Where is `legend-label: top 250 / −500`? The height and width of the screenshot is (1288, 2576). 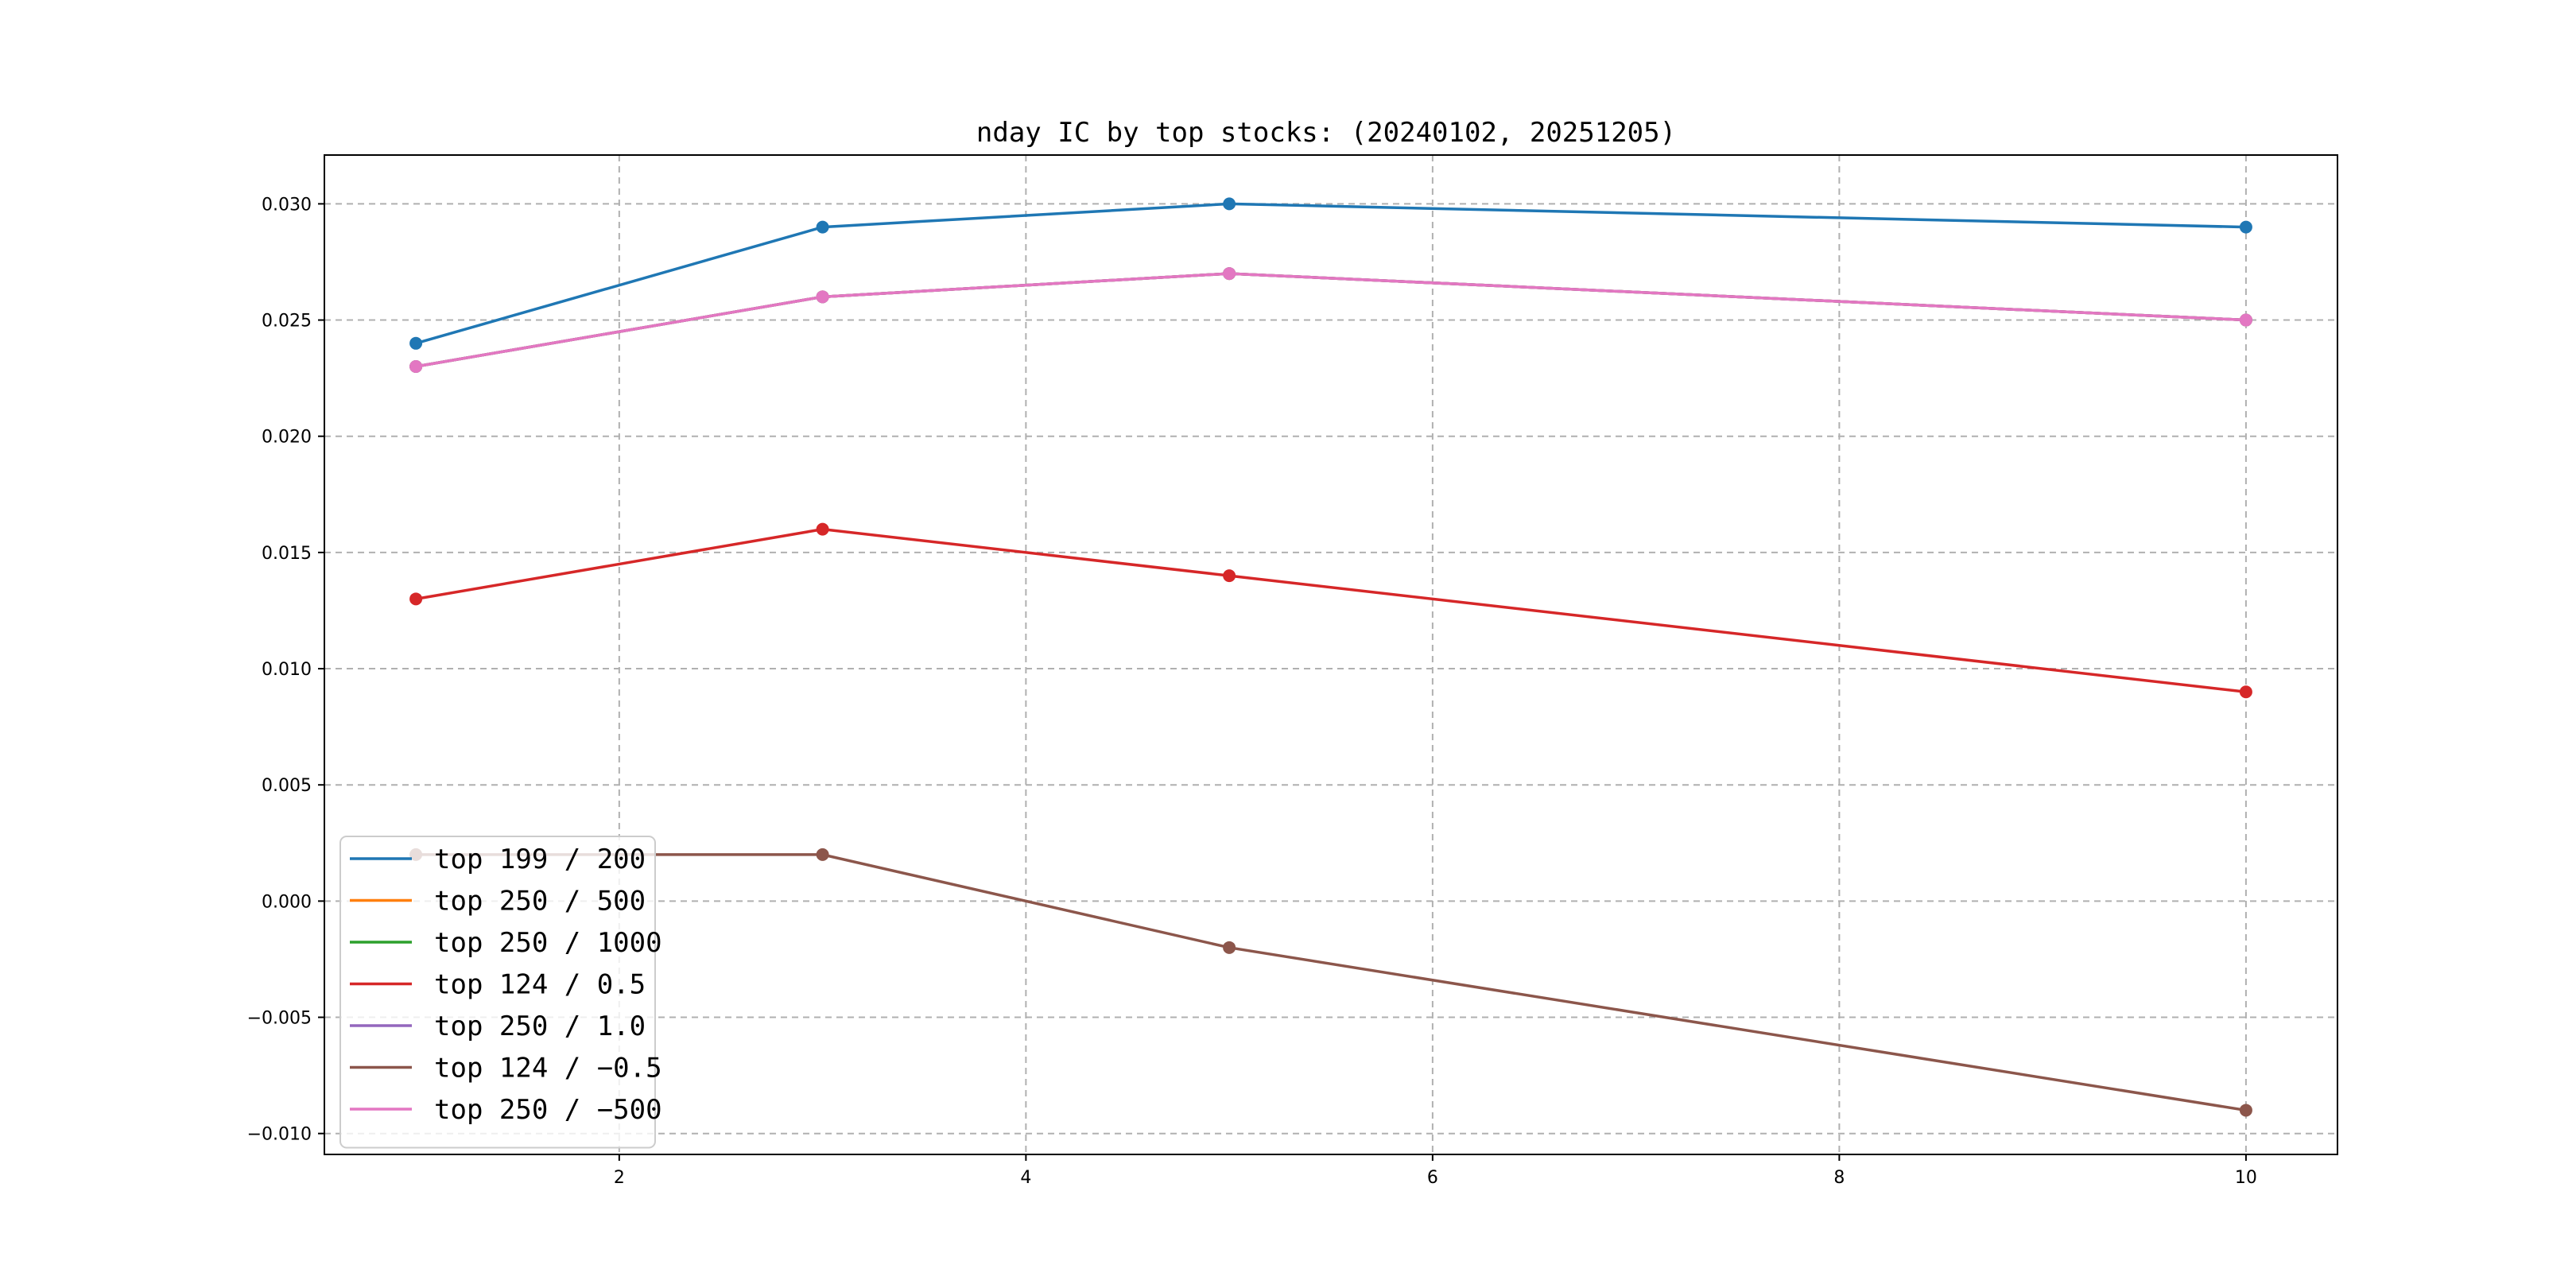
legend-label: top 250 / −500 is located at coordinates (548, 1110).